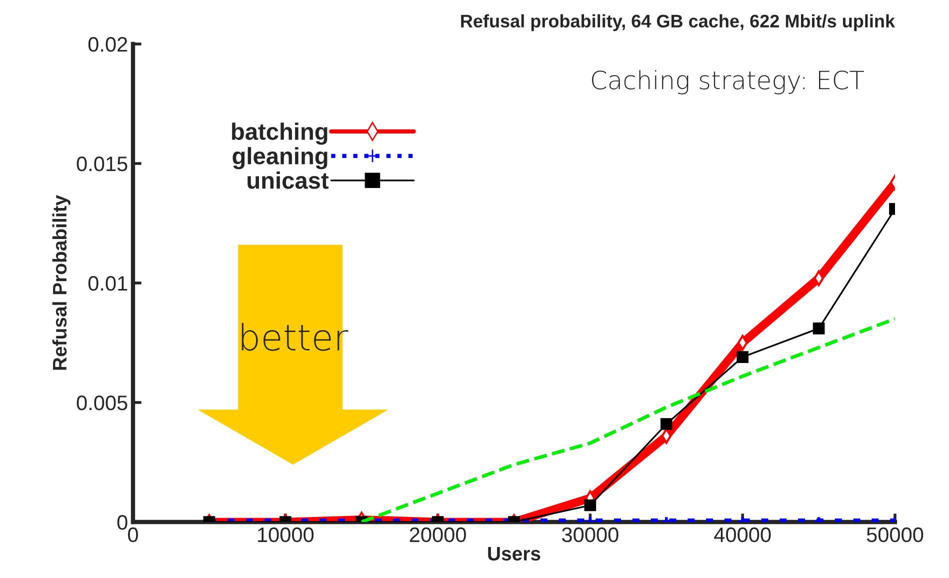  What do you see at coordinates (742, 534) in the screenshot?
I see `x-tick-label: 40000` at bounding box center [742, 534].